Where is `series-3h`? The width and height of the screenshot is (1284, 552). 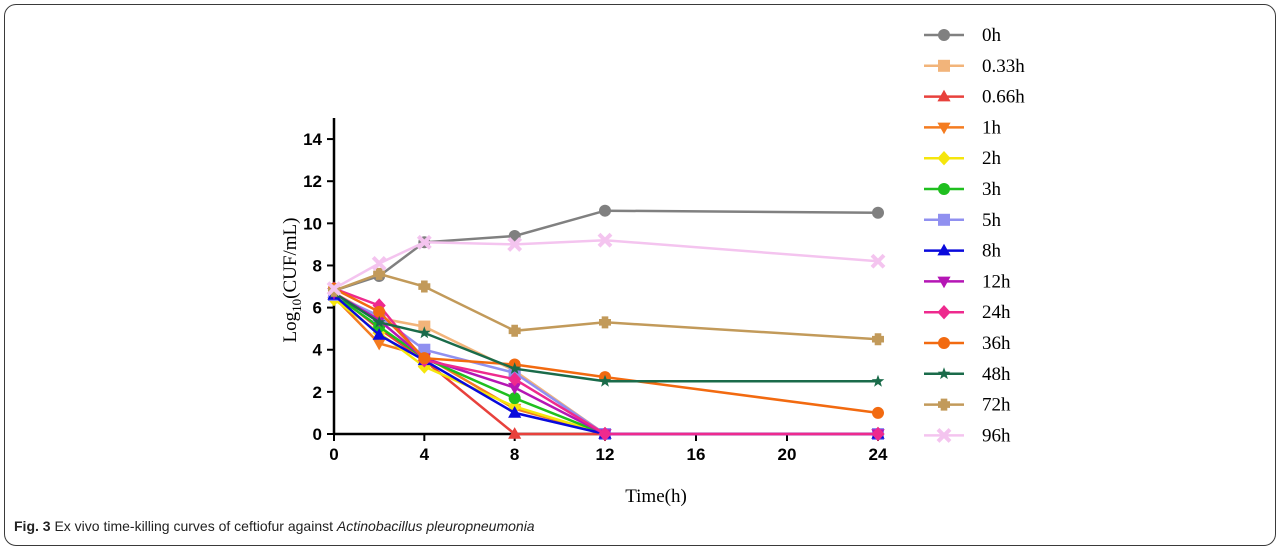
series-3h is located at coordinates (606, 364).